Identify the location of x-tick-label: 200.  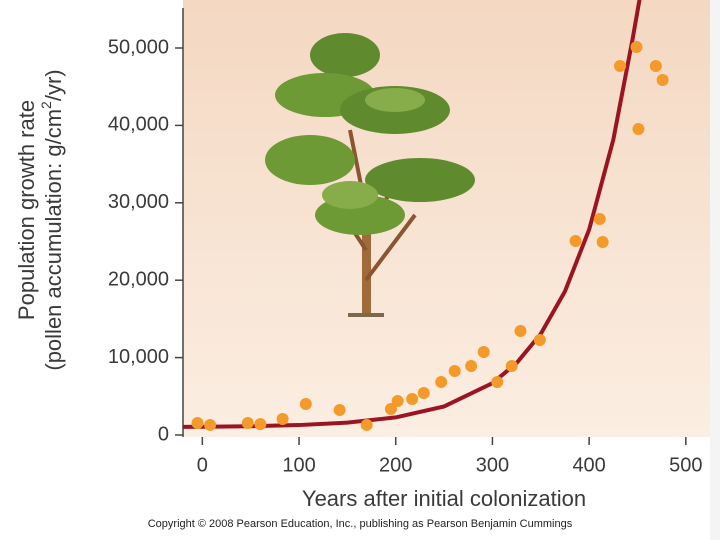
(395, 465).